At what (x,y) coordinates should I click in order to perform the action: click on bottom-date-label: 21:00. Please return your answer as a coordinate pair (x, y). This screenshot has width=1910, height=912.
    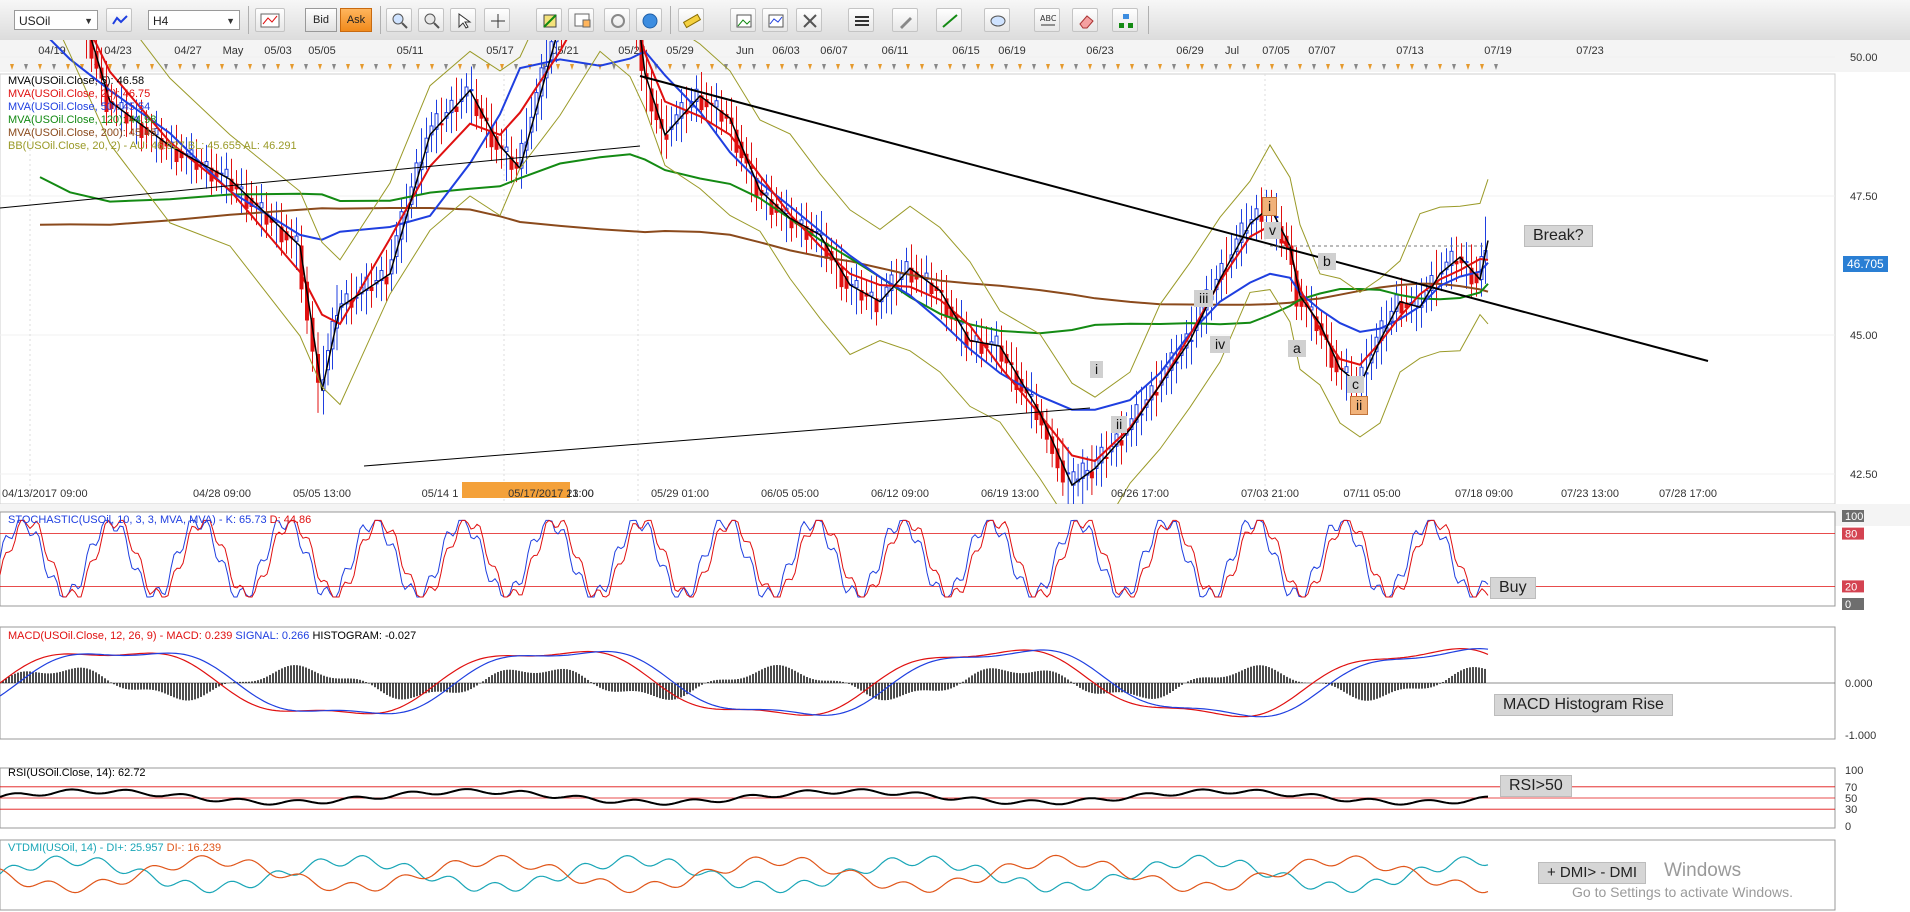
    Looking at the image, I should click on (580, 494).